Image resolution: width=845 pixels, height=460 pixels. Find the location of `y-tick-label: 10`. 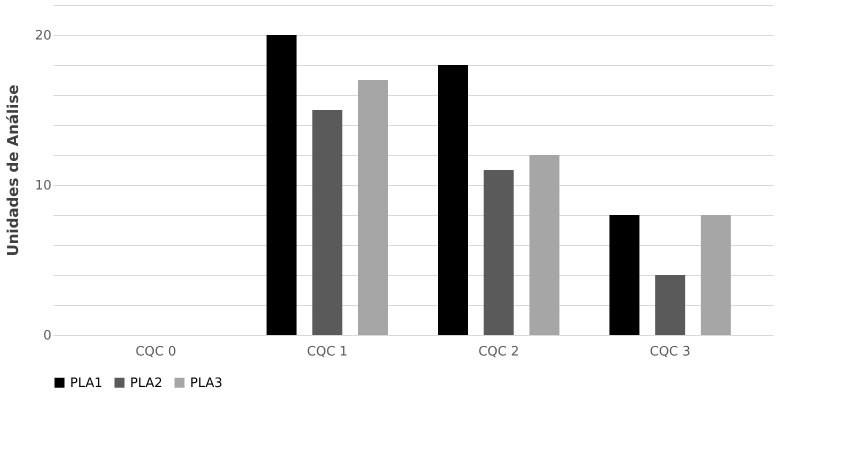

y-tick-label: 10 is located at coordinates (43, 186).